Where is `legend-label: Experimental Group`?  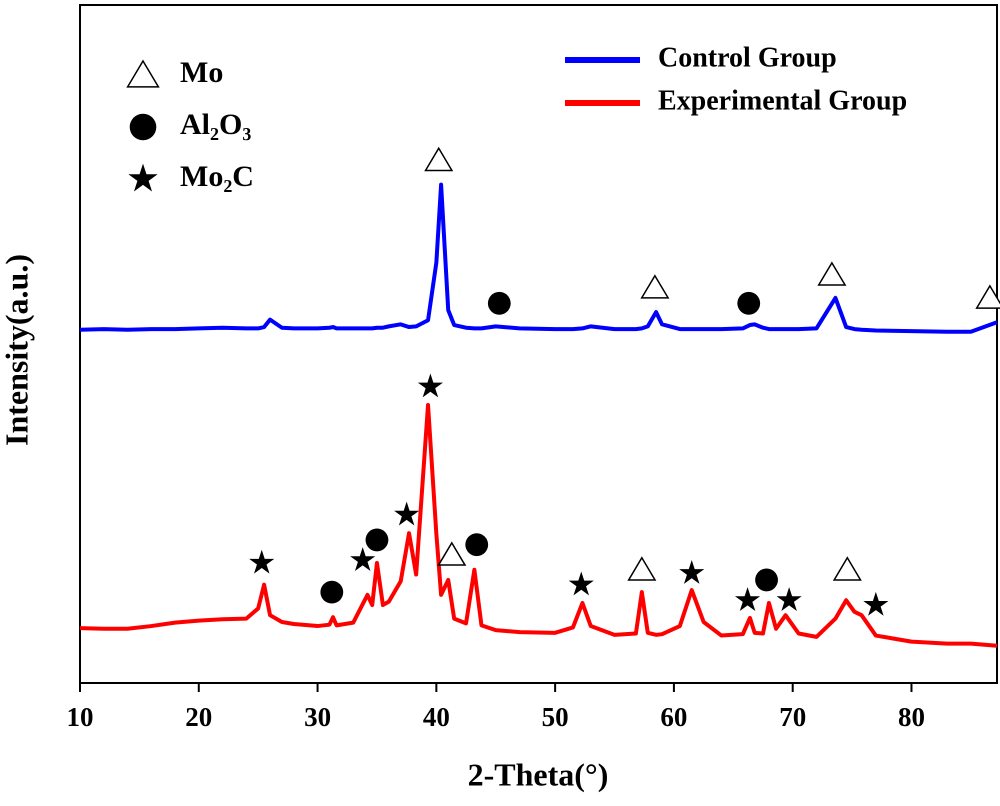
legend-label: Experimental Group is located at coordinates (782, 100).